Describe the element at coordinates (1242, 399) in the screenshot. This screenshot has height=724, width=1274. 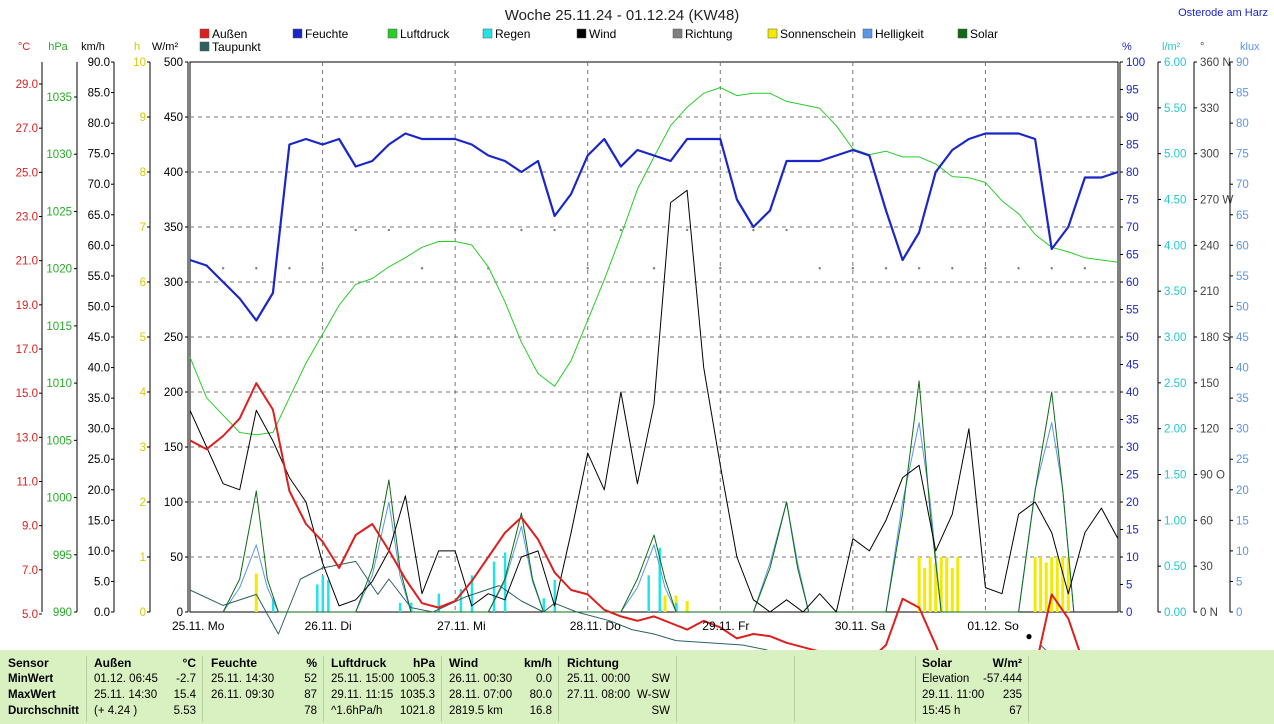
I see `right-axis-tick-label: 35` at that location.